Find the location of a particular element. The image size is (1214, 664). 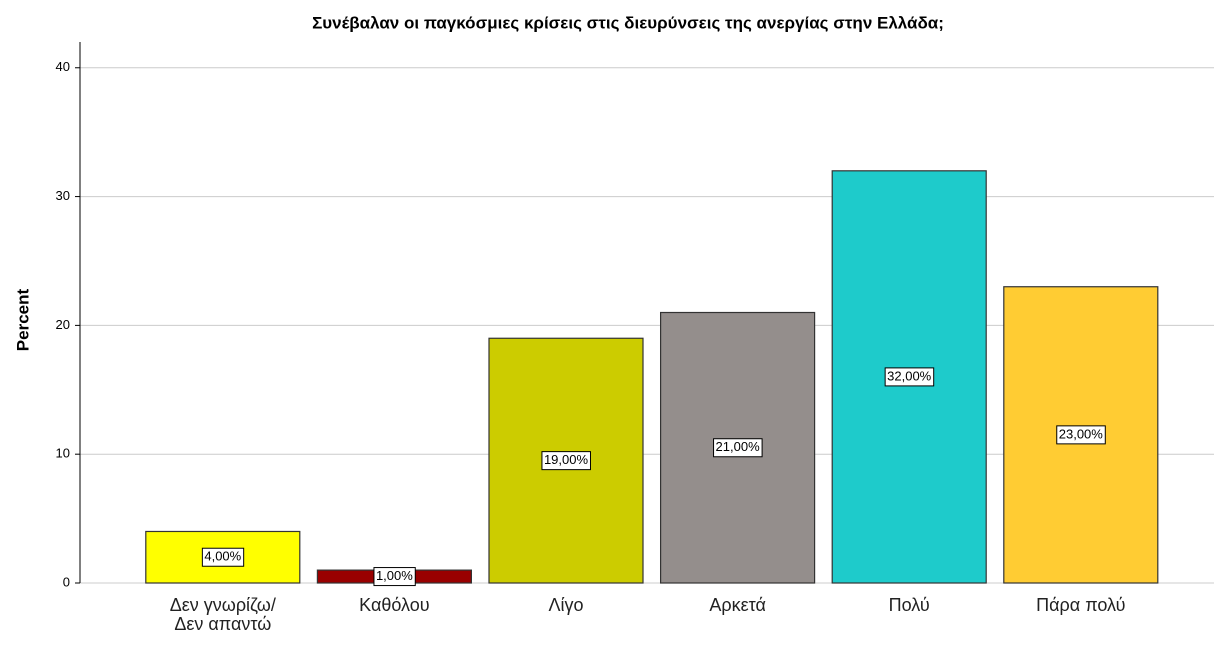

x-tick-label: Πολύ is located at coordinates (909, 605).